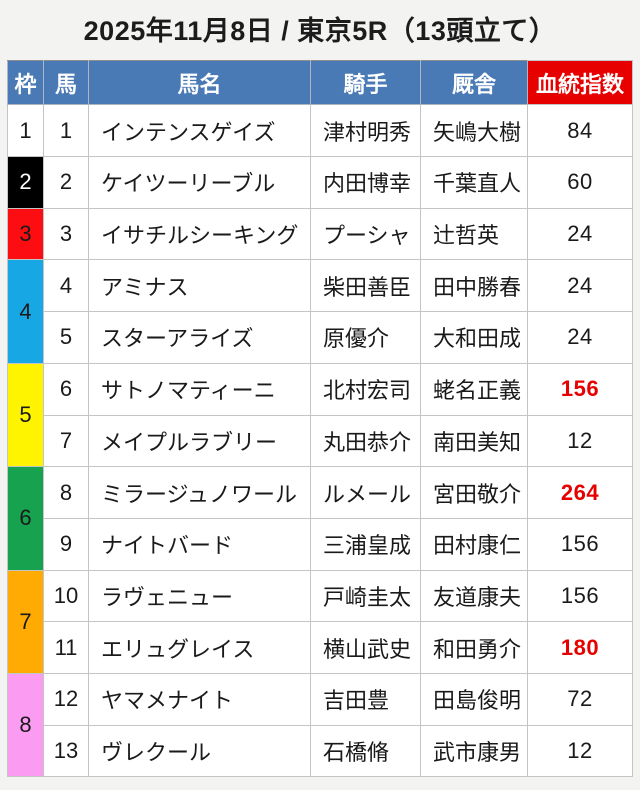 The width and height of the screenshot is (640, 790). I want to click on jockey-name: 戸崎圭太, so click(365, 596).